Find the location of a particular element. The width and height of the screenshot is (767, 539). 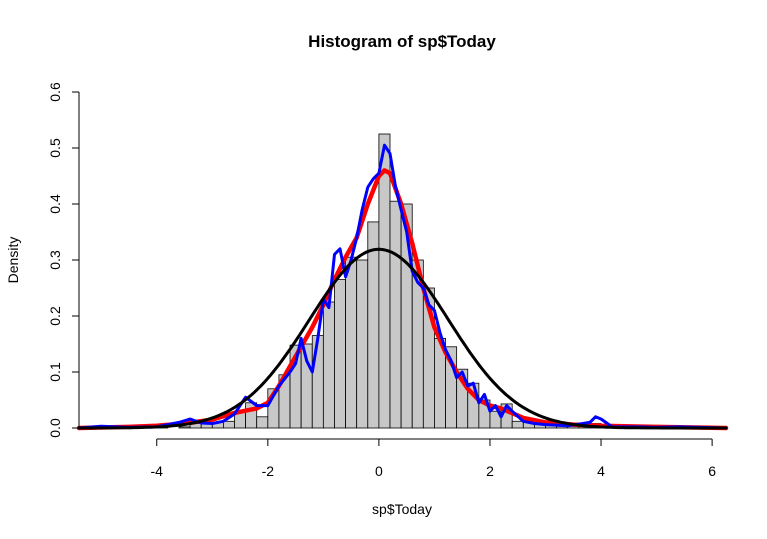

x-axis: -4 -2 0 2 4 6 is located at coordinates (433, 458).